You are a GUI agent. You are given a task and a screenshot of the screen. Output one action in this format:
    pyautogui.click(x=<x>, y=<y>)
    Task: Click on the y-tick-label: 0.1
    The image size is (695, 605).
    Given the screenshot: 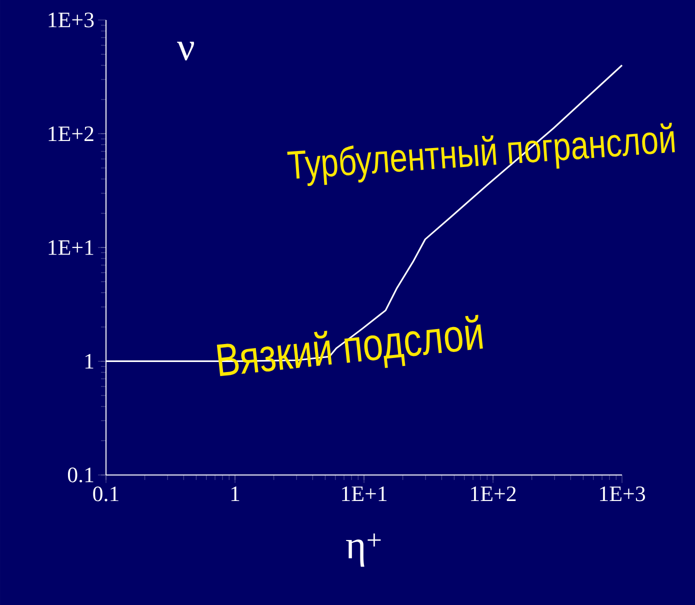 What is the action you would take?
    pyautogui.click(x=81, y=475)
    